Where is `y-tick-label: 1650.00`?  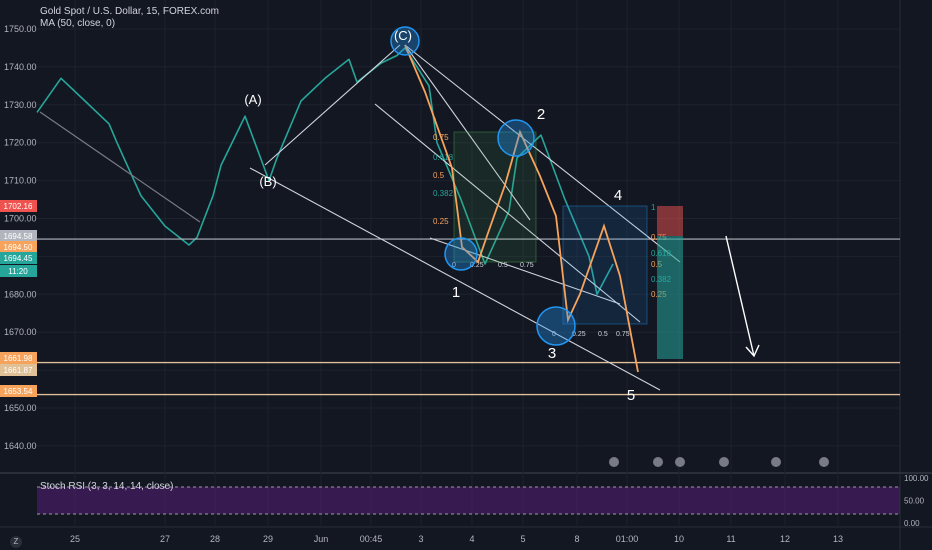 y-tick-label: 1650.00 is located at coordinates (20, 408).